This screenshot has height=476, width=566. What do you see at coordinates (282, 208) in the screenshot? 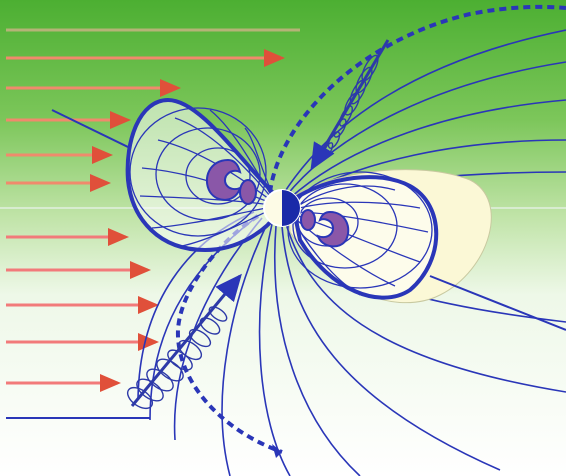
I see `planet-icon` at bounding box center [282, 208].